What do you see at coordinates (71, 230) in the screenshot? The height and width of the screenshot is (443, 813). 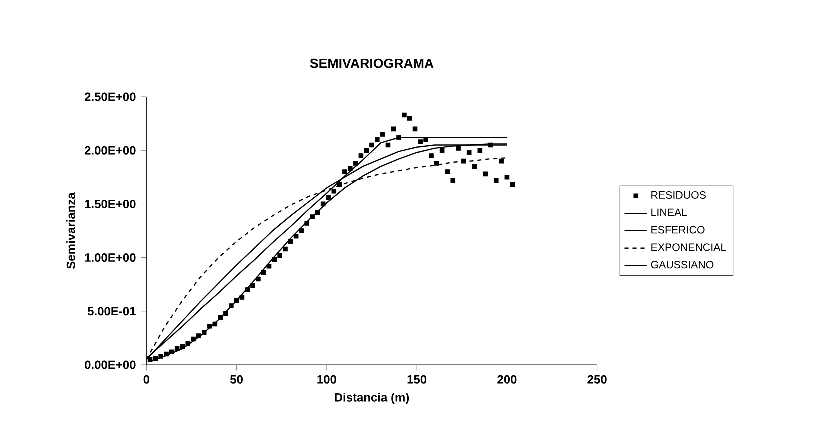 I see `y-axis-title: Semivarianza` at bounding box center [71, 230].